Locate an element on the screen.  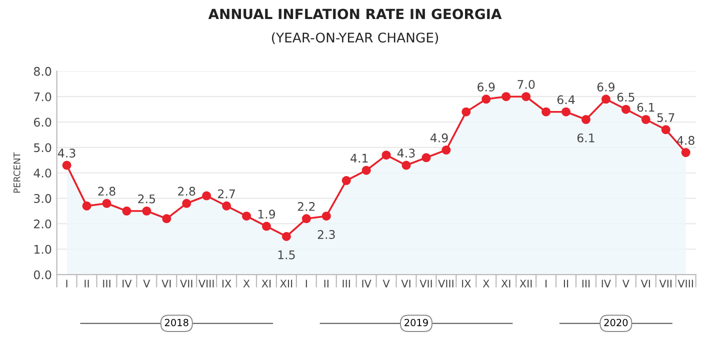
y-tick-label: 8.0 is located at coordinates (43, 71).